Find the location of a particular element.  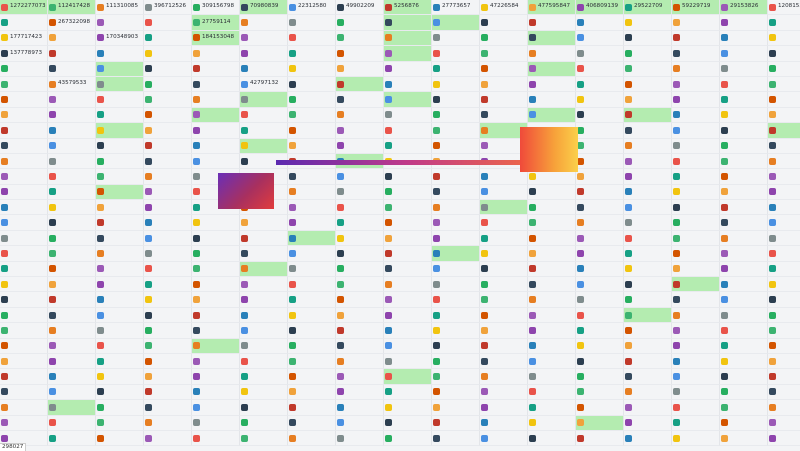

grid-cell: 184153048 is located at coordinates (216, 38).